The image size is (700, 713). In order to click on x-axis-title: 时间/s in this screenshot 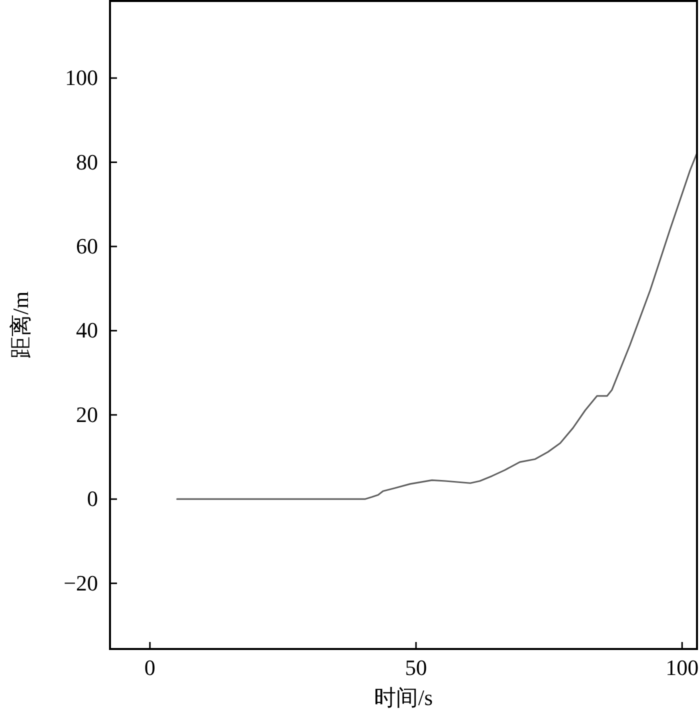, I will do `click(403, 697)`.